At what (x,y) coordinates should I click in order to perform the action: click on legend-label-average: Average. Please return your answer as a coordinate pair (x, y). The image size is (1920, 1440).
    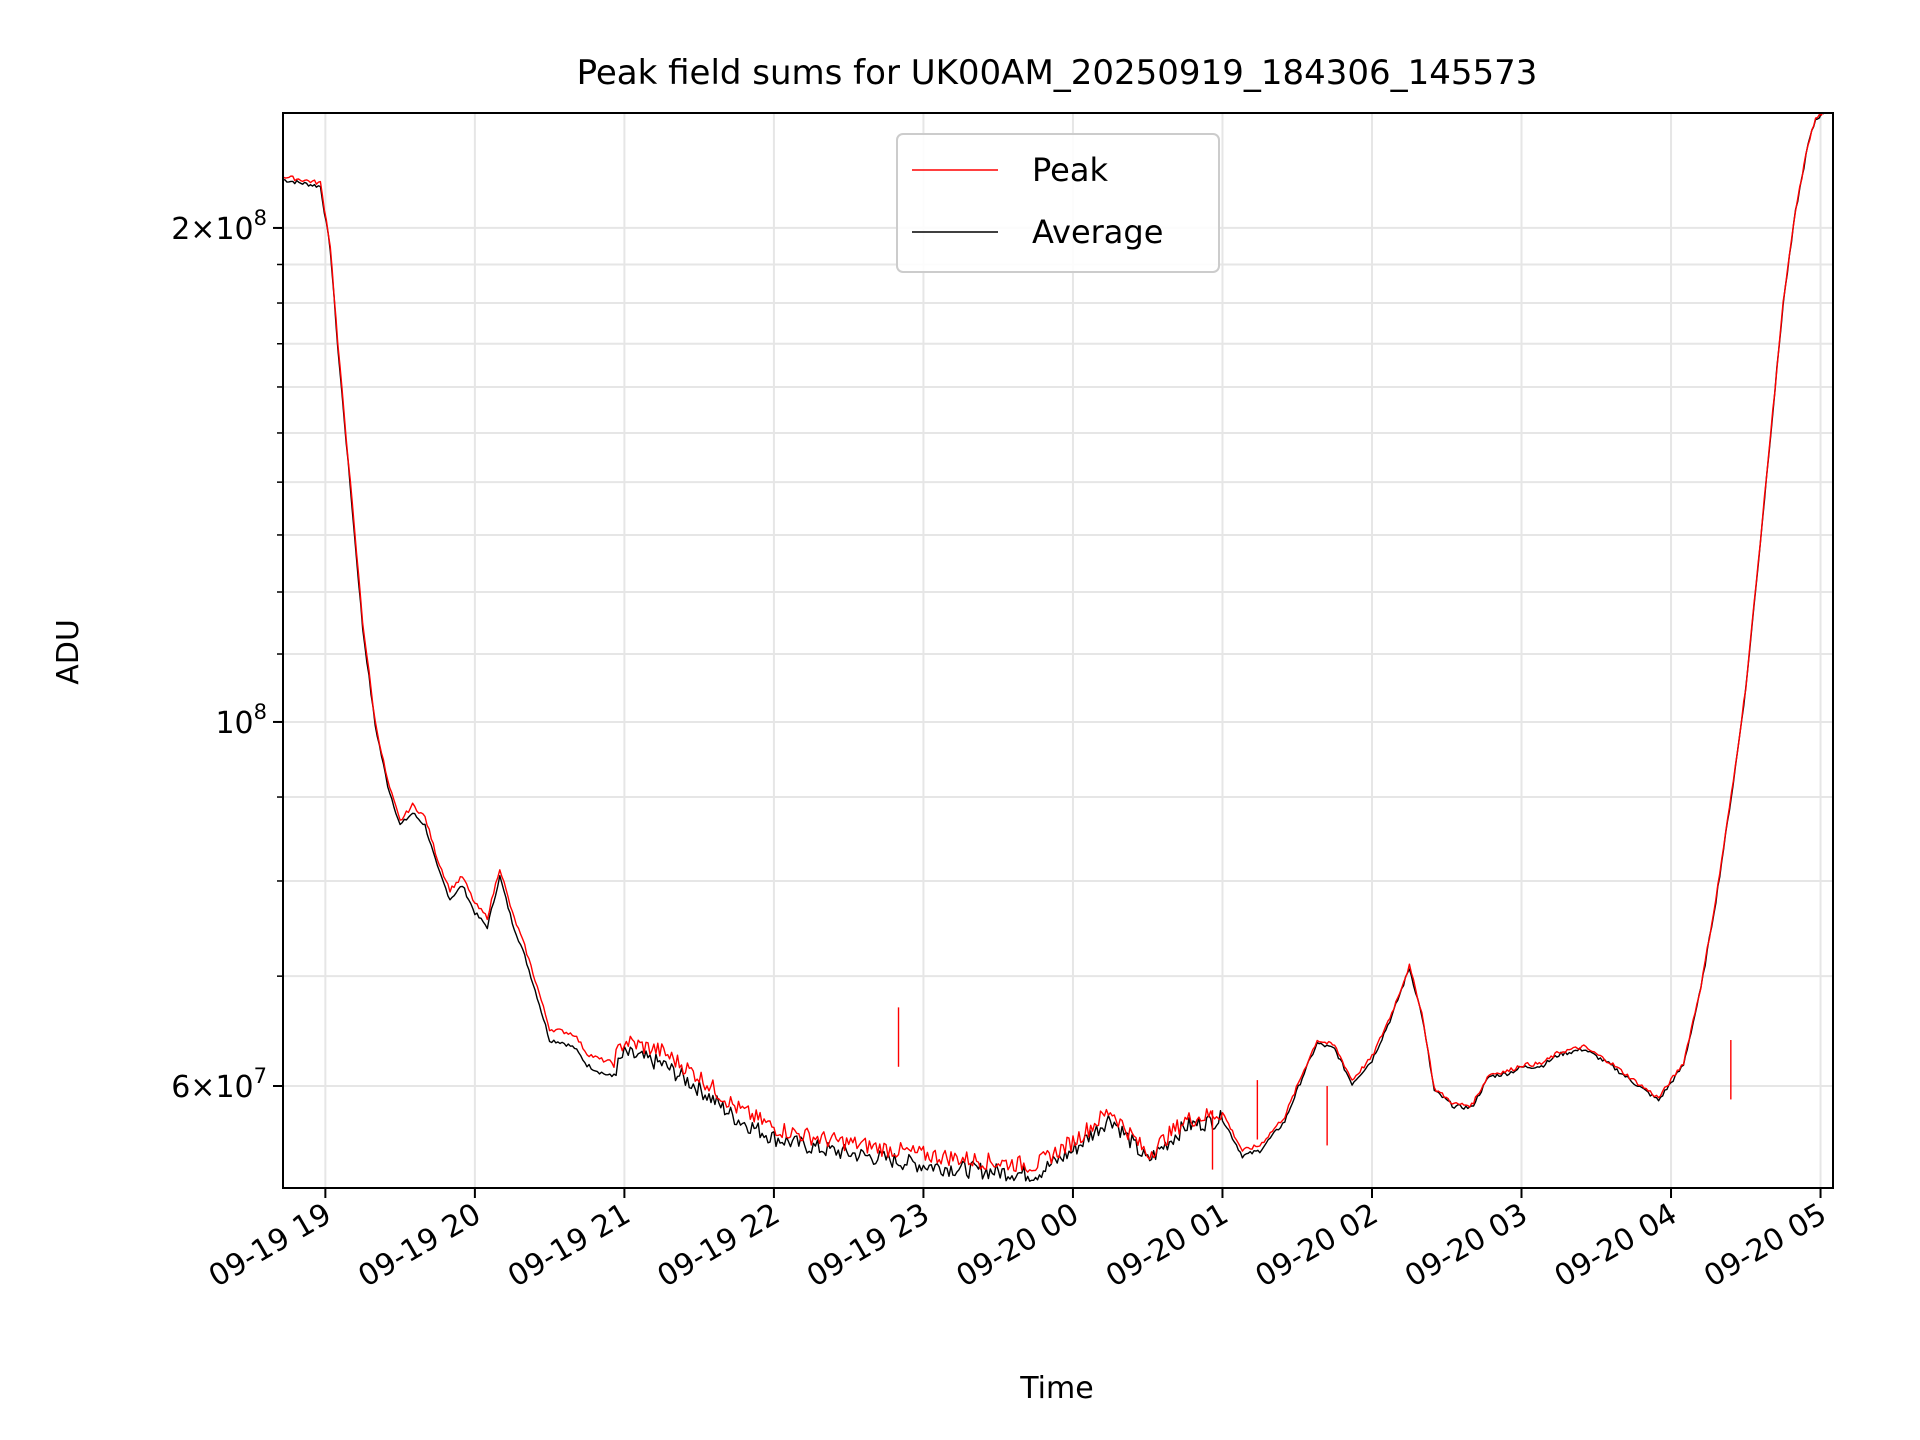
    Looking at the image, I should click on (1097, 232).